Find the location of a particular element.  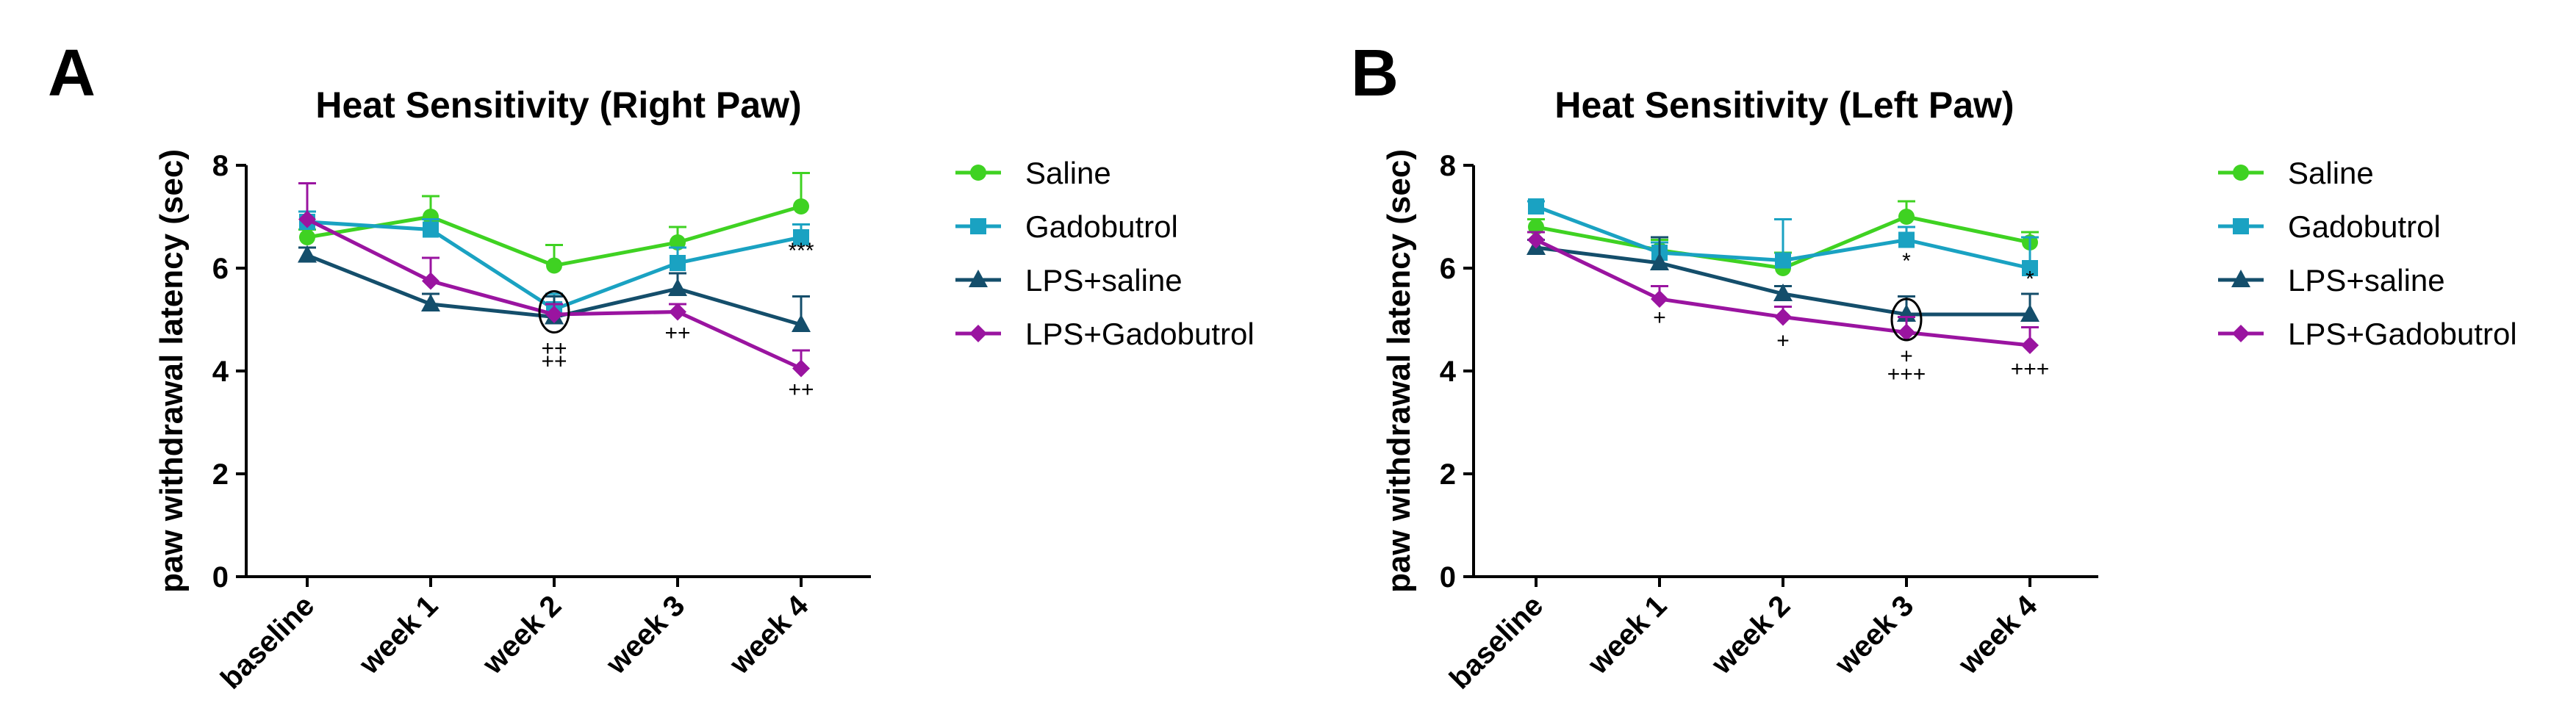

panel-label: B is located at coordinates (1375, 73).